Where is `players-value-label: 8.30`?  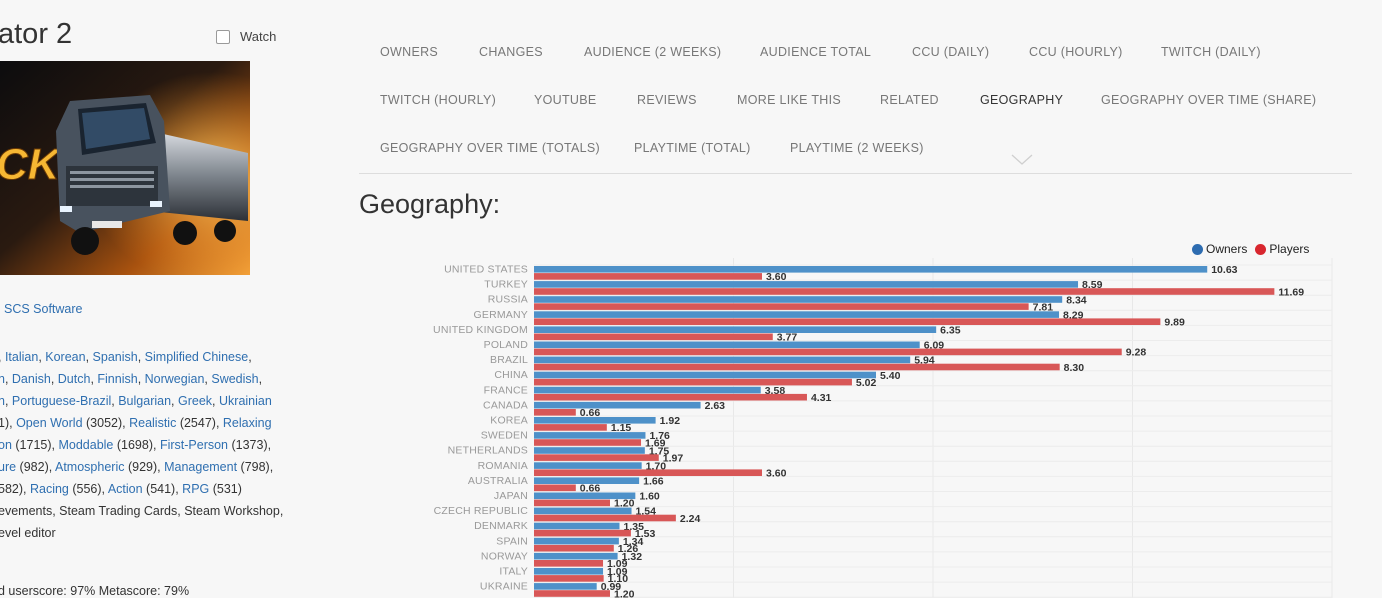
players-value-label: 8.30 is located at coordinates (1074, 368).